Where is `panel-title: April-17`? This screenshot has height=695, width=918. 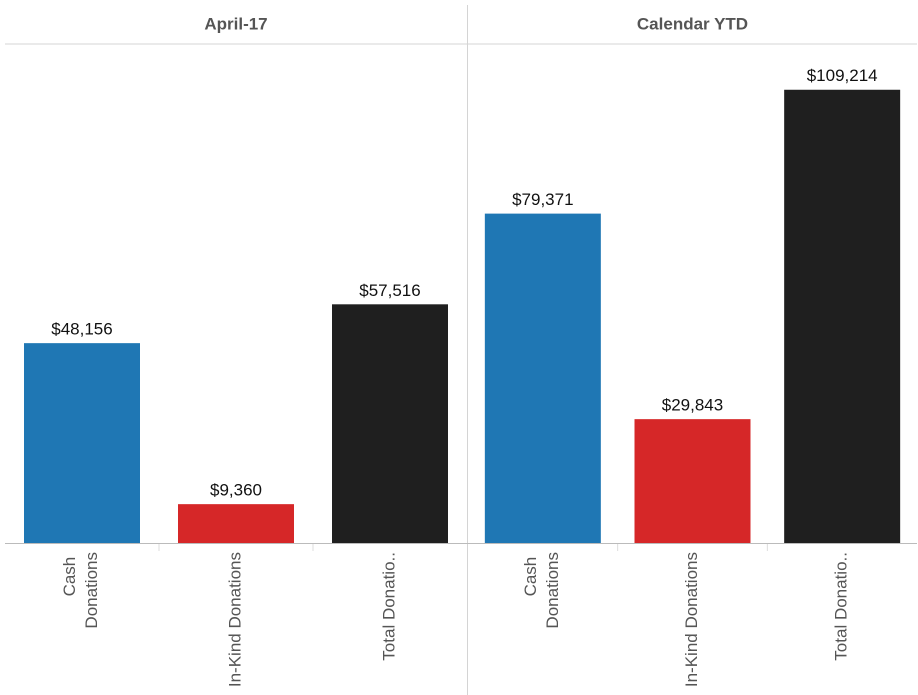
panel-title: April-17 is located at coordinates (235, 23).